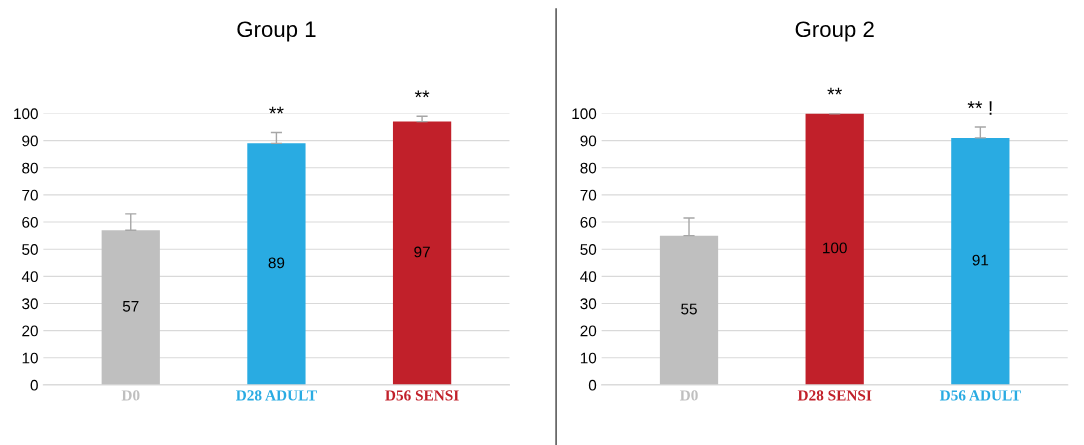 The image size is (1084, 445). Describe the element at coordinates (980, 395) in the screenshot. I see `x-tick-label: D56 ADULT` at that location.